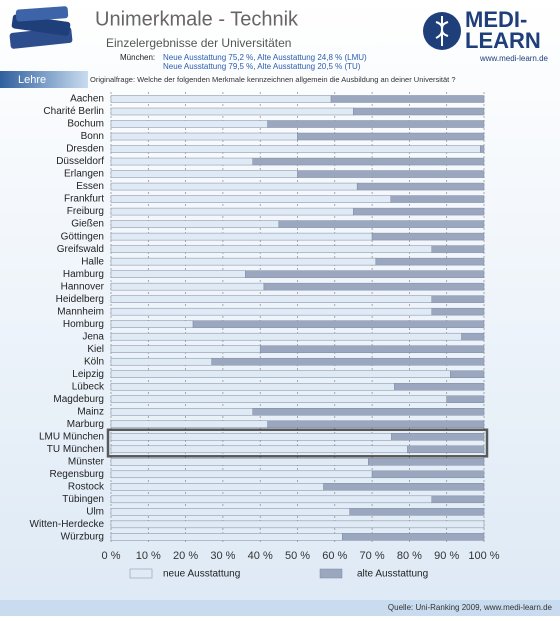 Image resolution: width=560 pixels, height=621 pixels. I want to click on x-tick-label: 90 %, so click(446, 556).